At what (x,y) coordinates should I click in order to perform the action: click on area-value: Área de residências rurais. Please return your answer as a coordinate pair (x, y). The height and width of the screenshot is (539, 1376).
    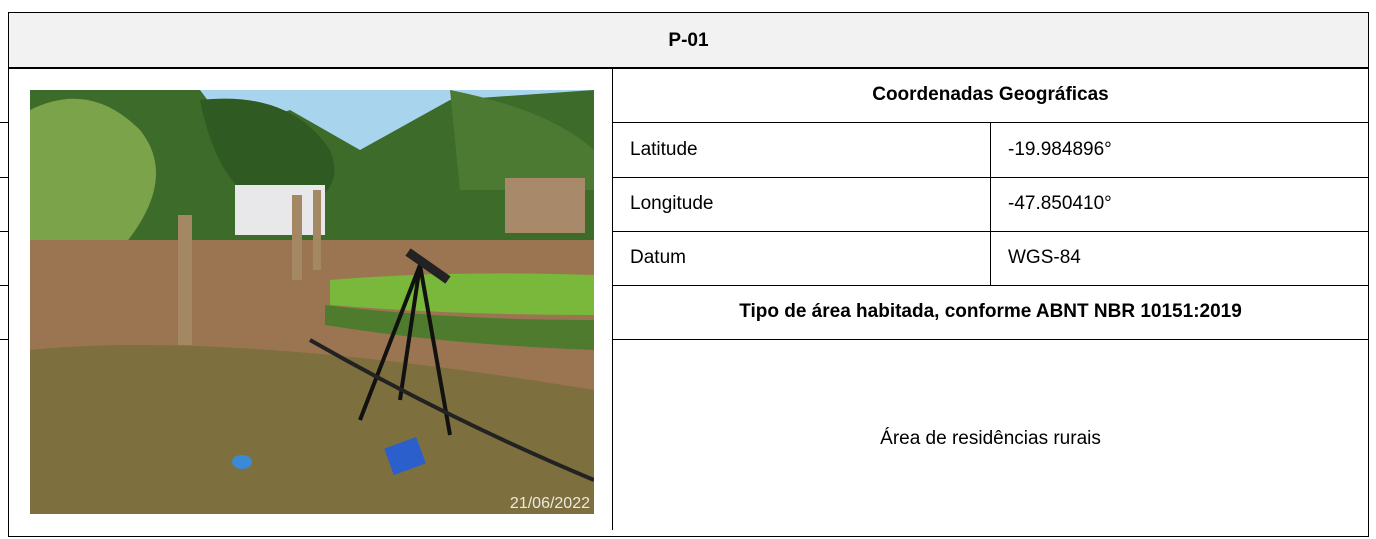
    Looking at the image, I should click on (990, 438).